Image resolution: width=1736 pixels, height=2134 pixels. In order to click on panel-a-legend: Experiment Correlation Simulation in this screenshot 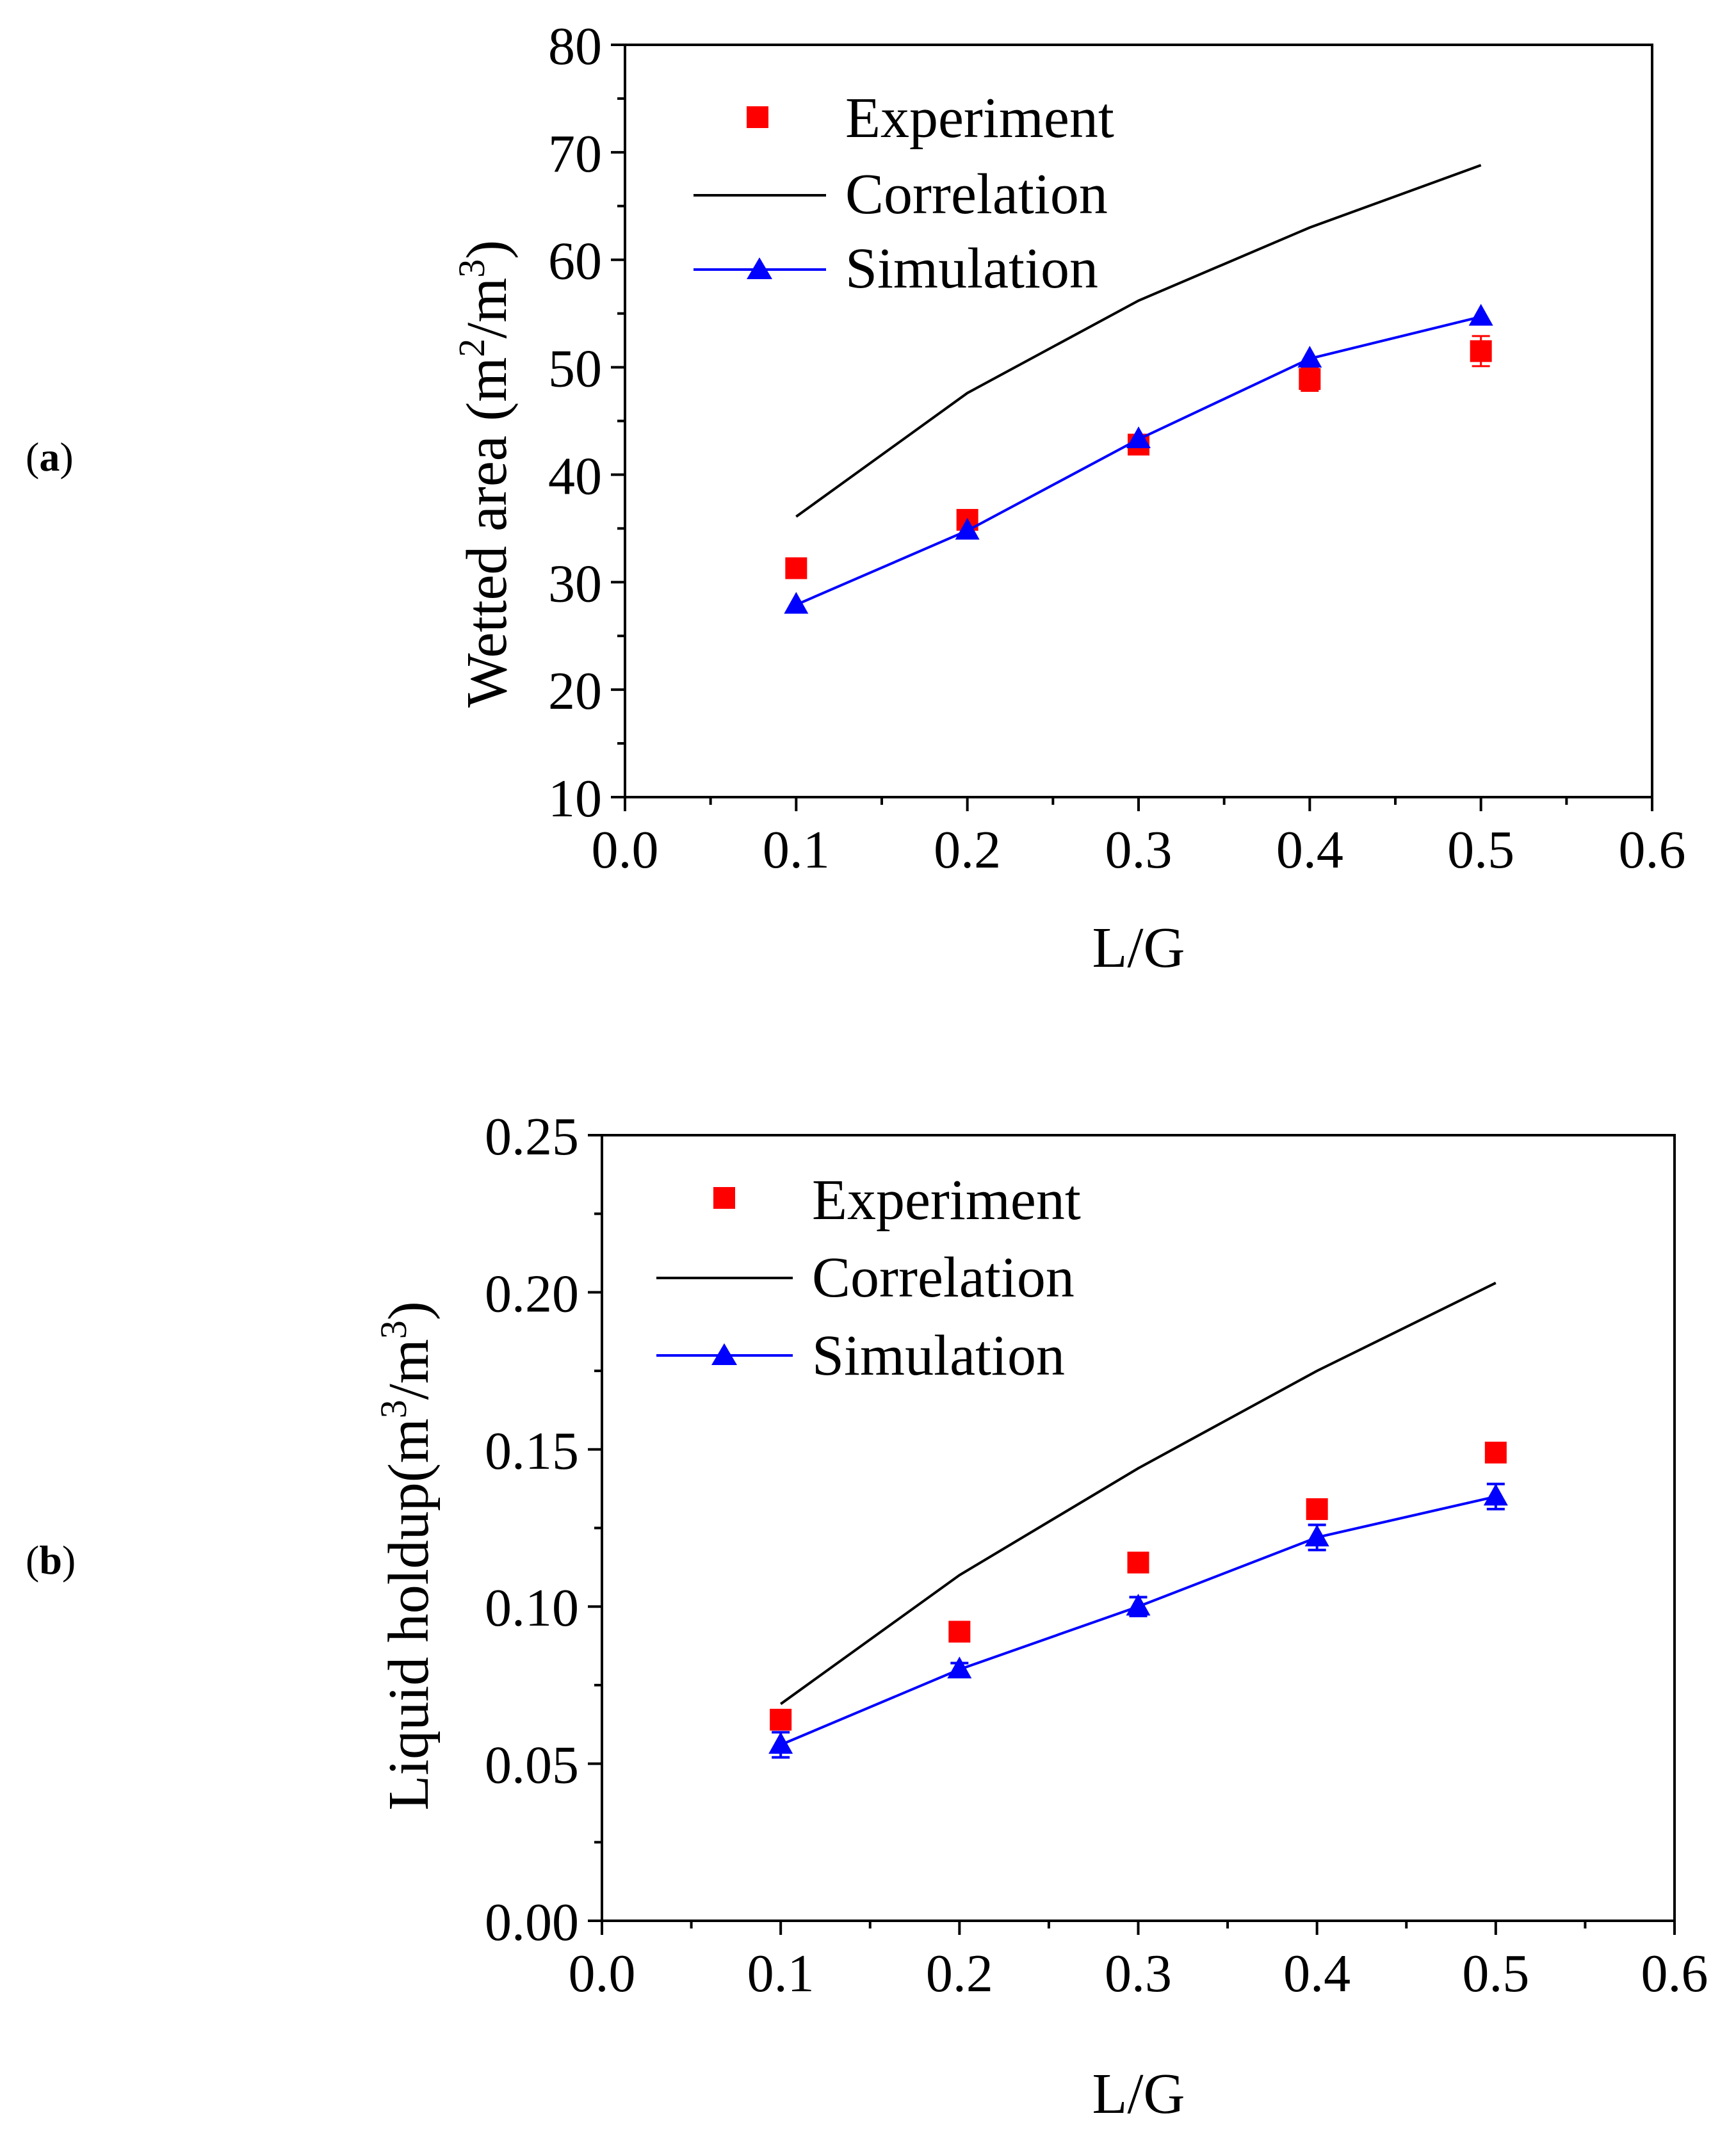, I will do `click(904, 193)`.